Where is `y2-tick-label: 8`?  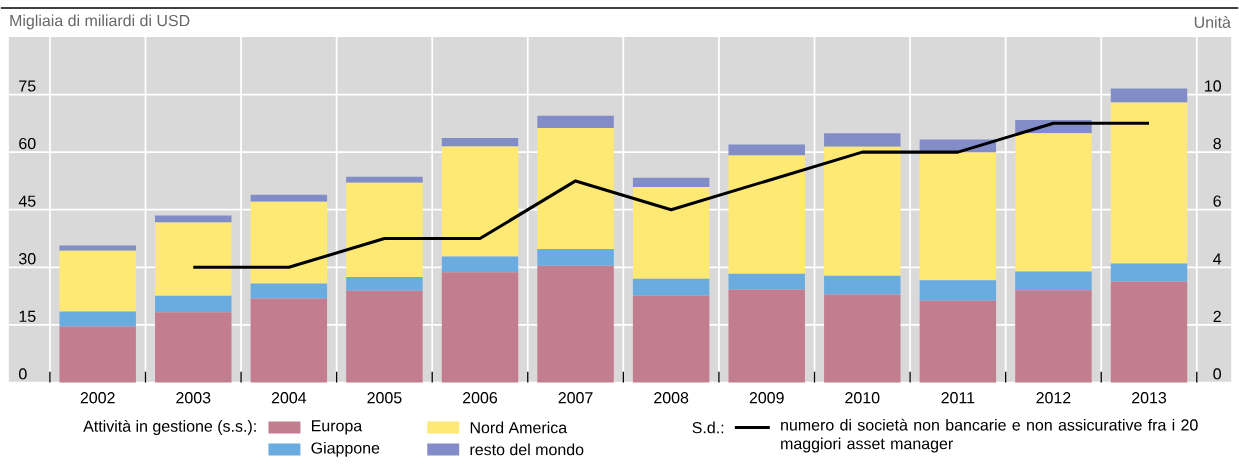
y2-tick-label: 8 is located at coordinates (1217, 143).